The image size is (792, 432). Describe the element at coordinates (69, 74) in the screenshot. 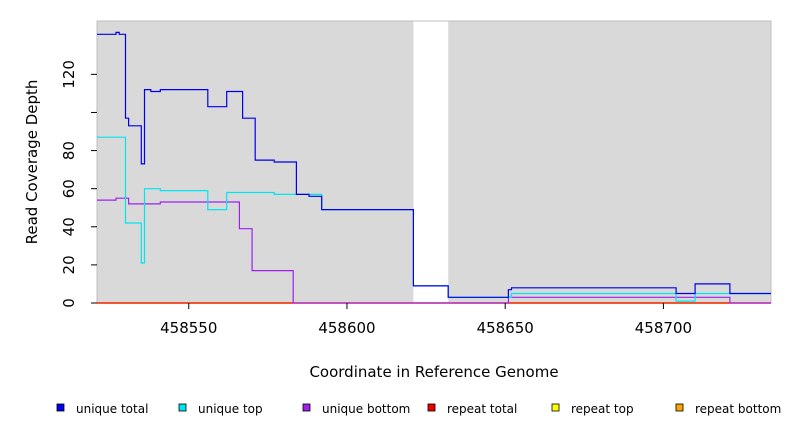

I see `y-tick-label: 120` at that location.